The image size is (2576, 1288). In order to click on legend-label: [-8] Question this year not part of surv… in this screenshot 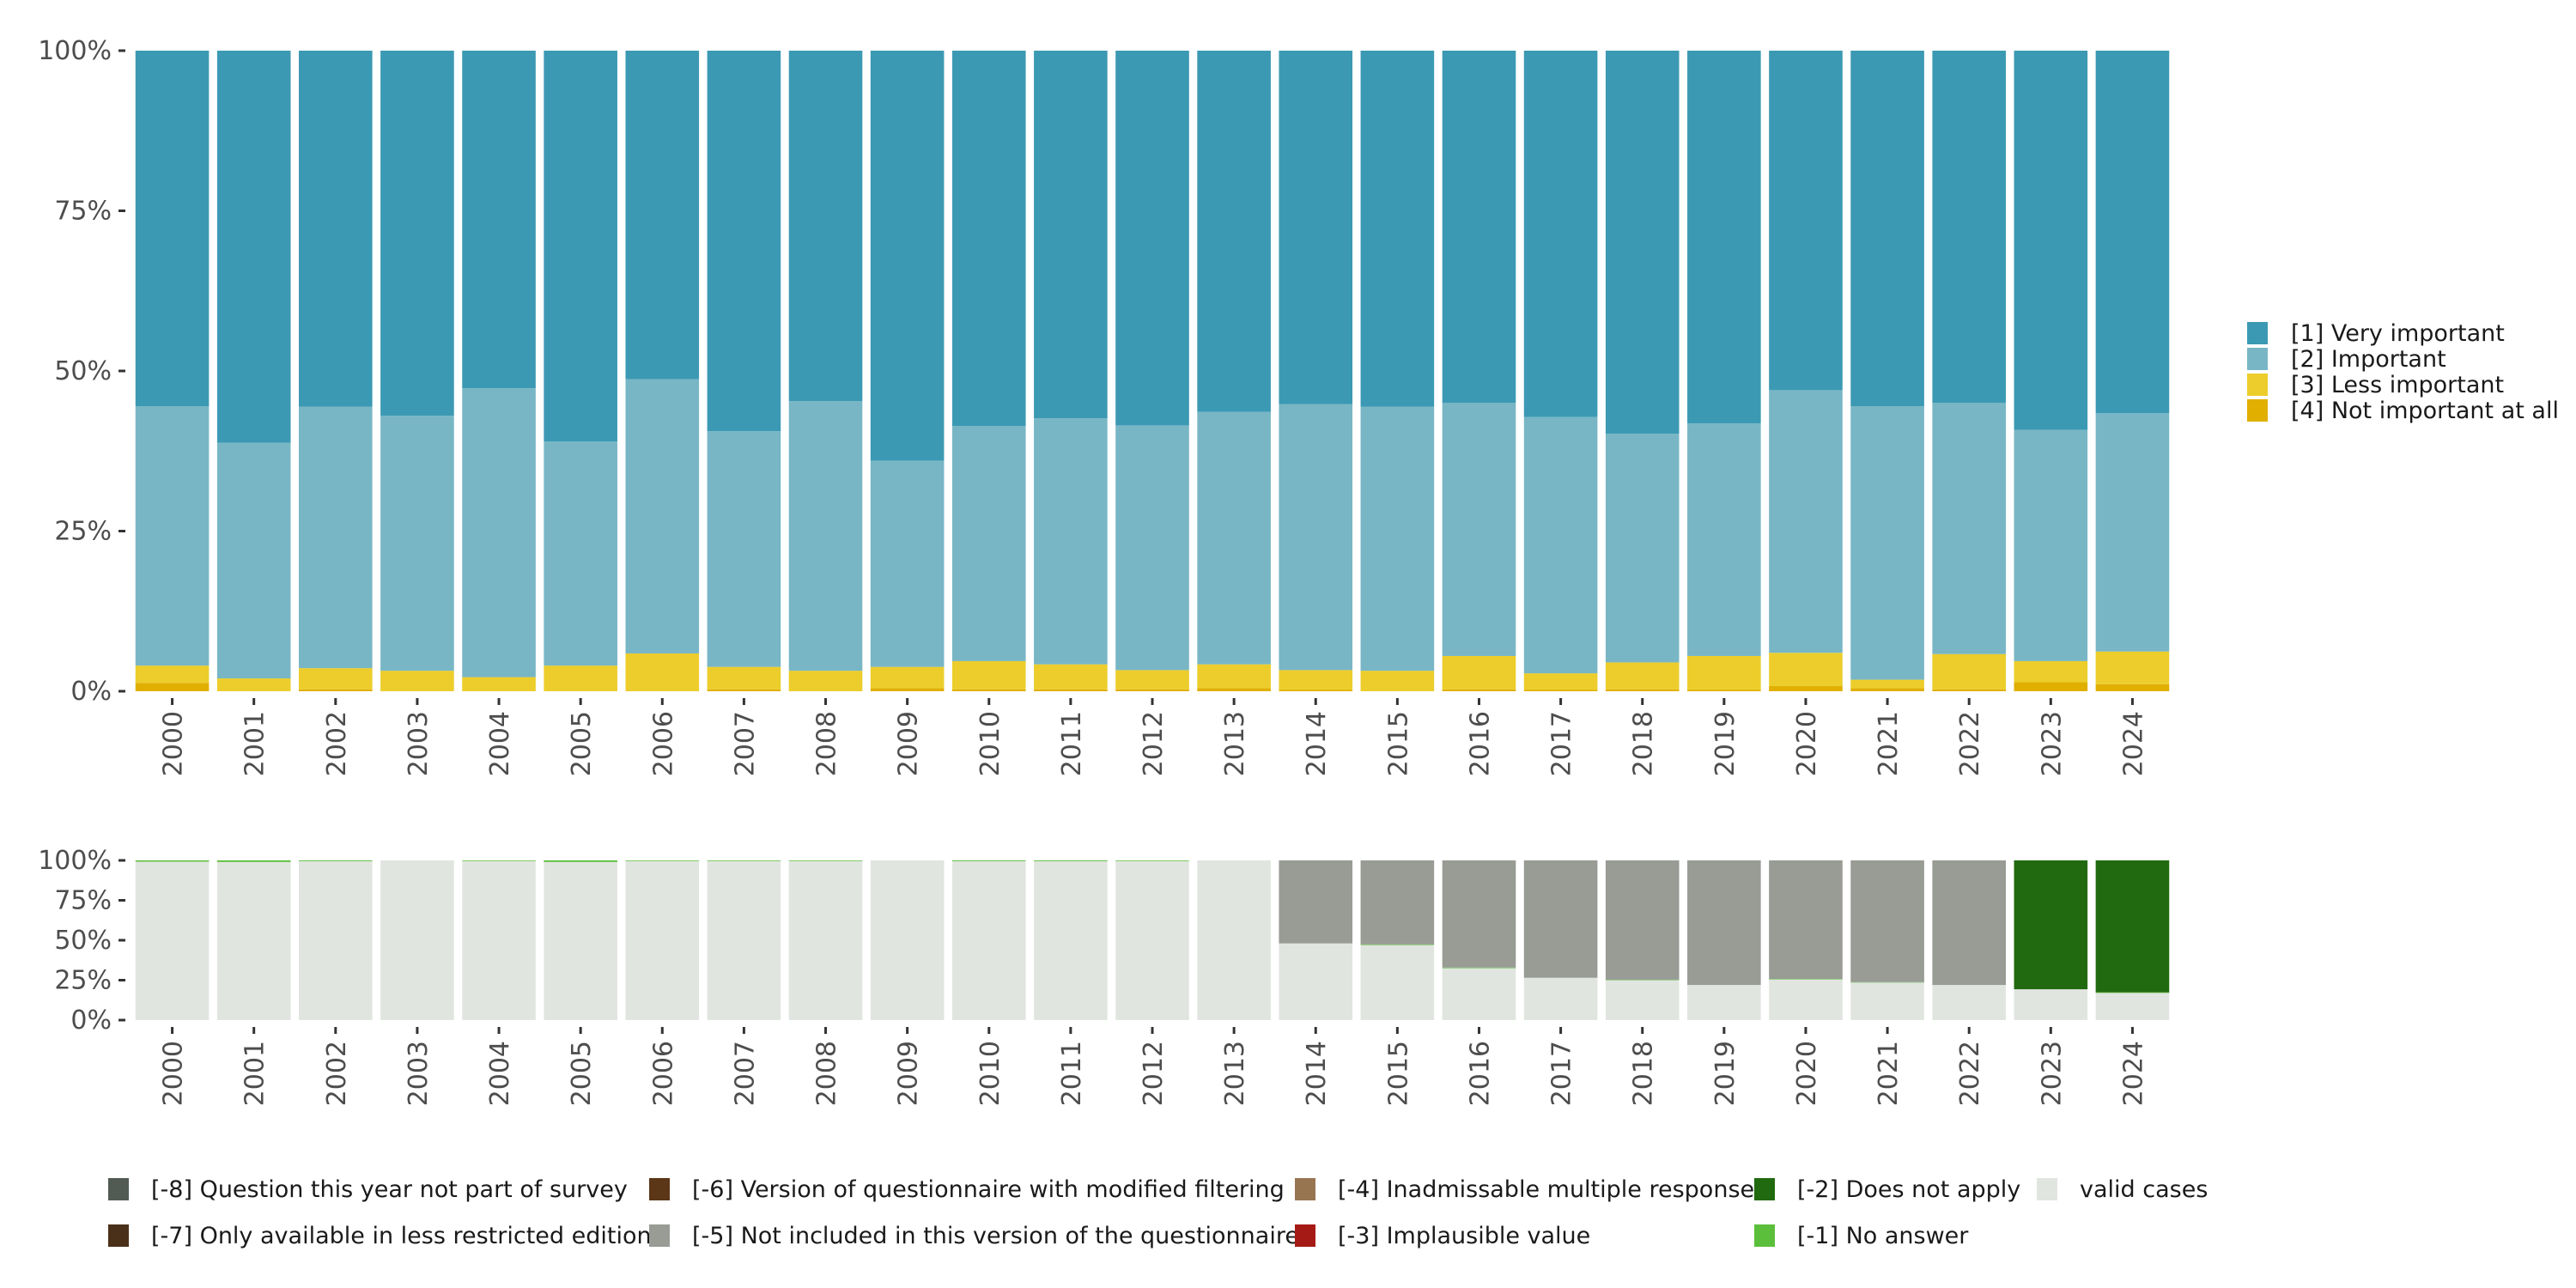, I will do `click(389, 1189)`.